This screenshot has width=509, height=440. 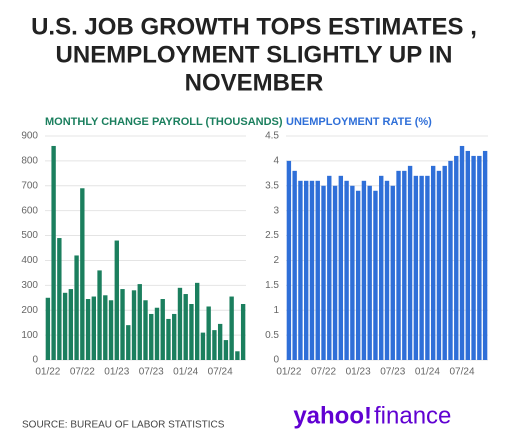 I want to click on logo-product: finance, so click(x=412, y=415).